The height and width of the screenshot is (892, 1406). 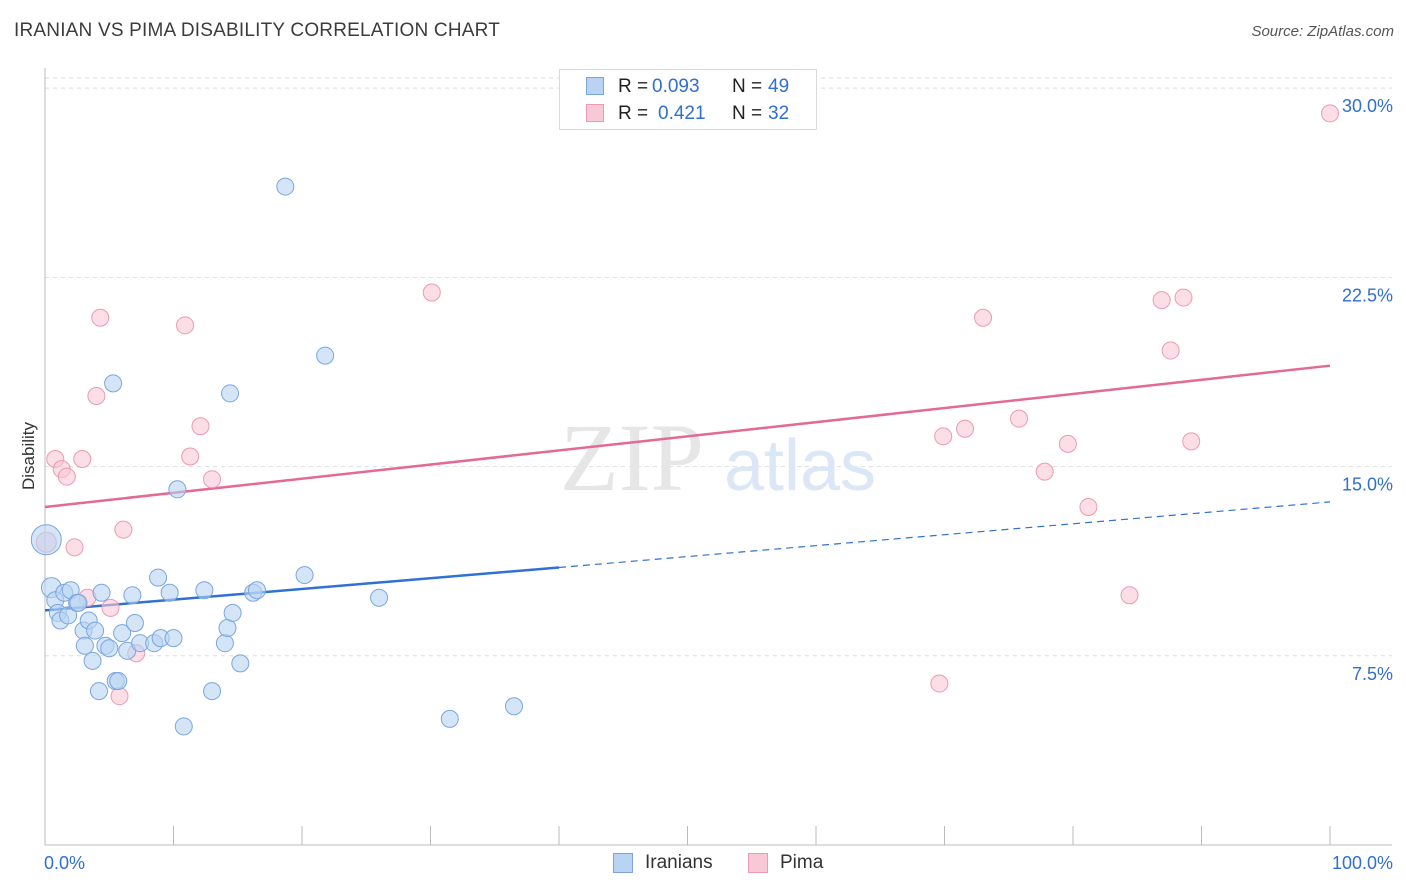 I want to click on y-tick-label: 15.0%, so click(x=1367, y=485).